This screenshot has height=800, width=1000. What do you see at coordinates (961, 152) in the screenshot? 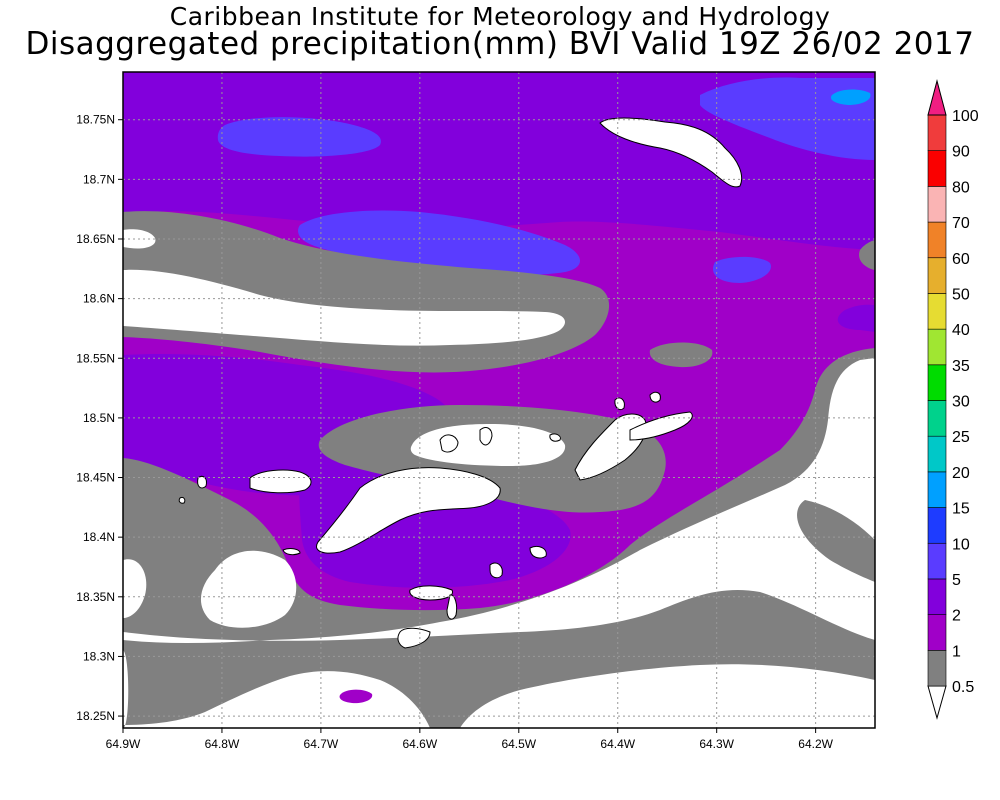
I see `colorbar-label: 90` at bounding box center [961, 152].